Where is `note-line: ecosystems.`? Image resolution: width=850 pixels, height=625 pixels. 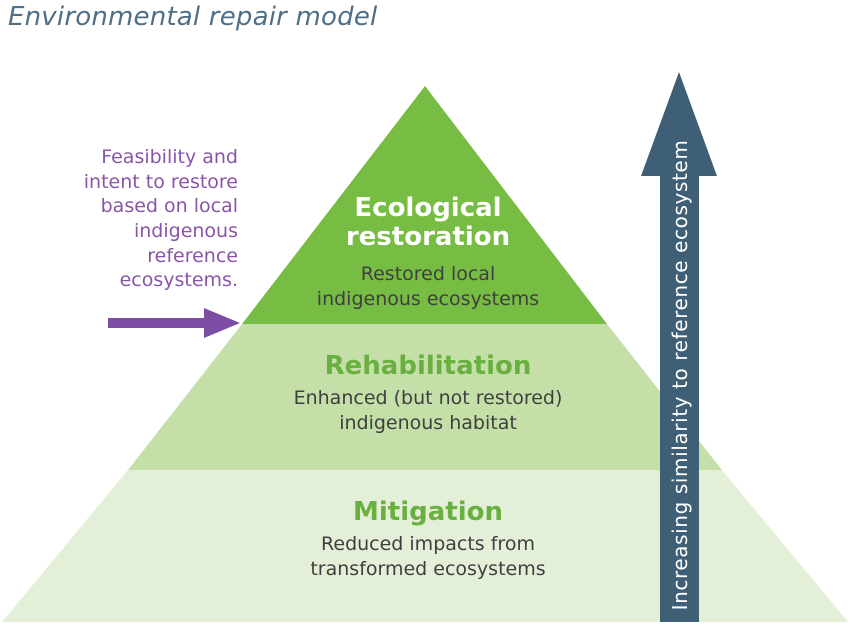
note-line: ecosystems. is located at coordinates (178, 280).